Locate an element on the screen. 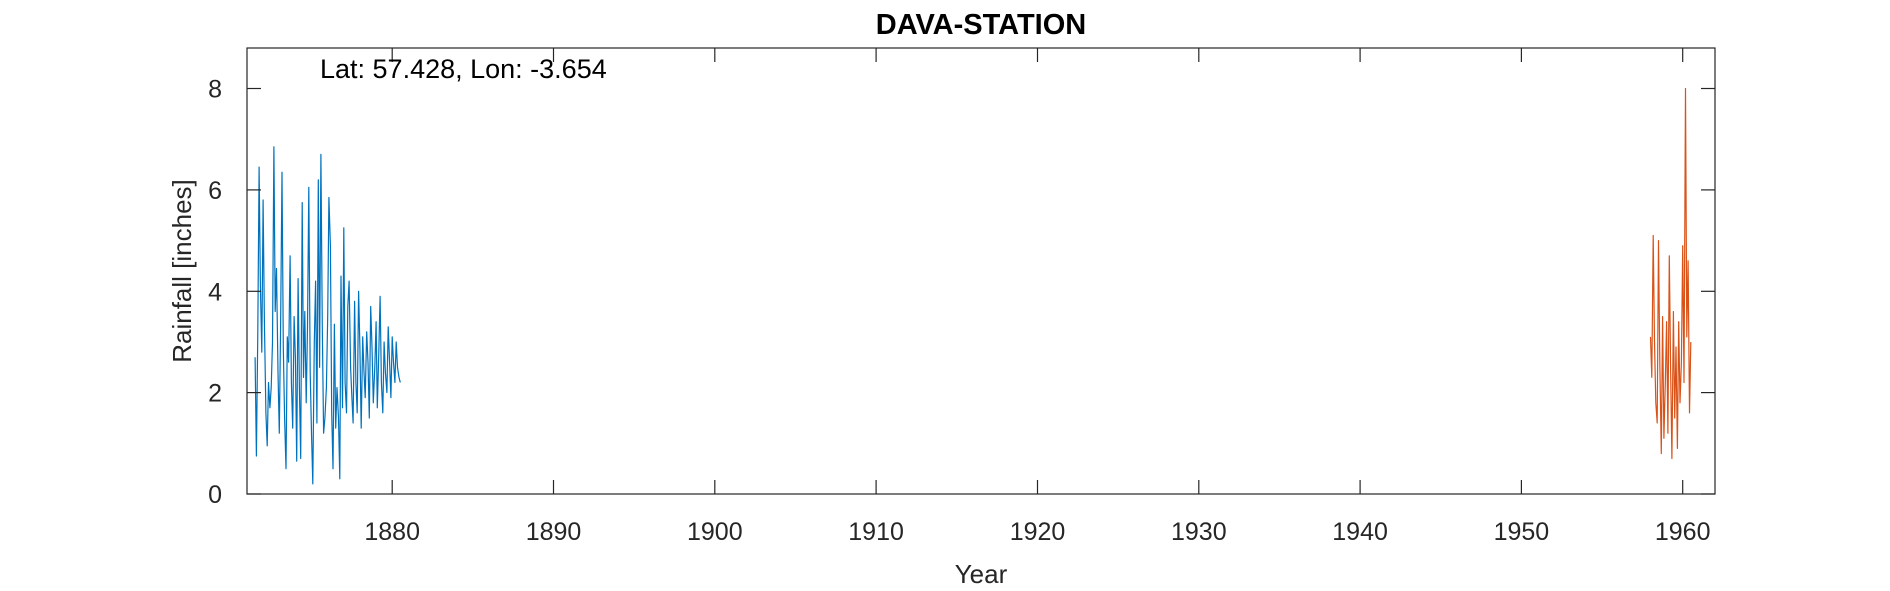 The image size is (1890, 591). chart-title: DAVA-STATION is located at coordinates (981, 25).